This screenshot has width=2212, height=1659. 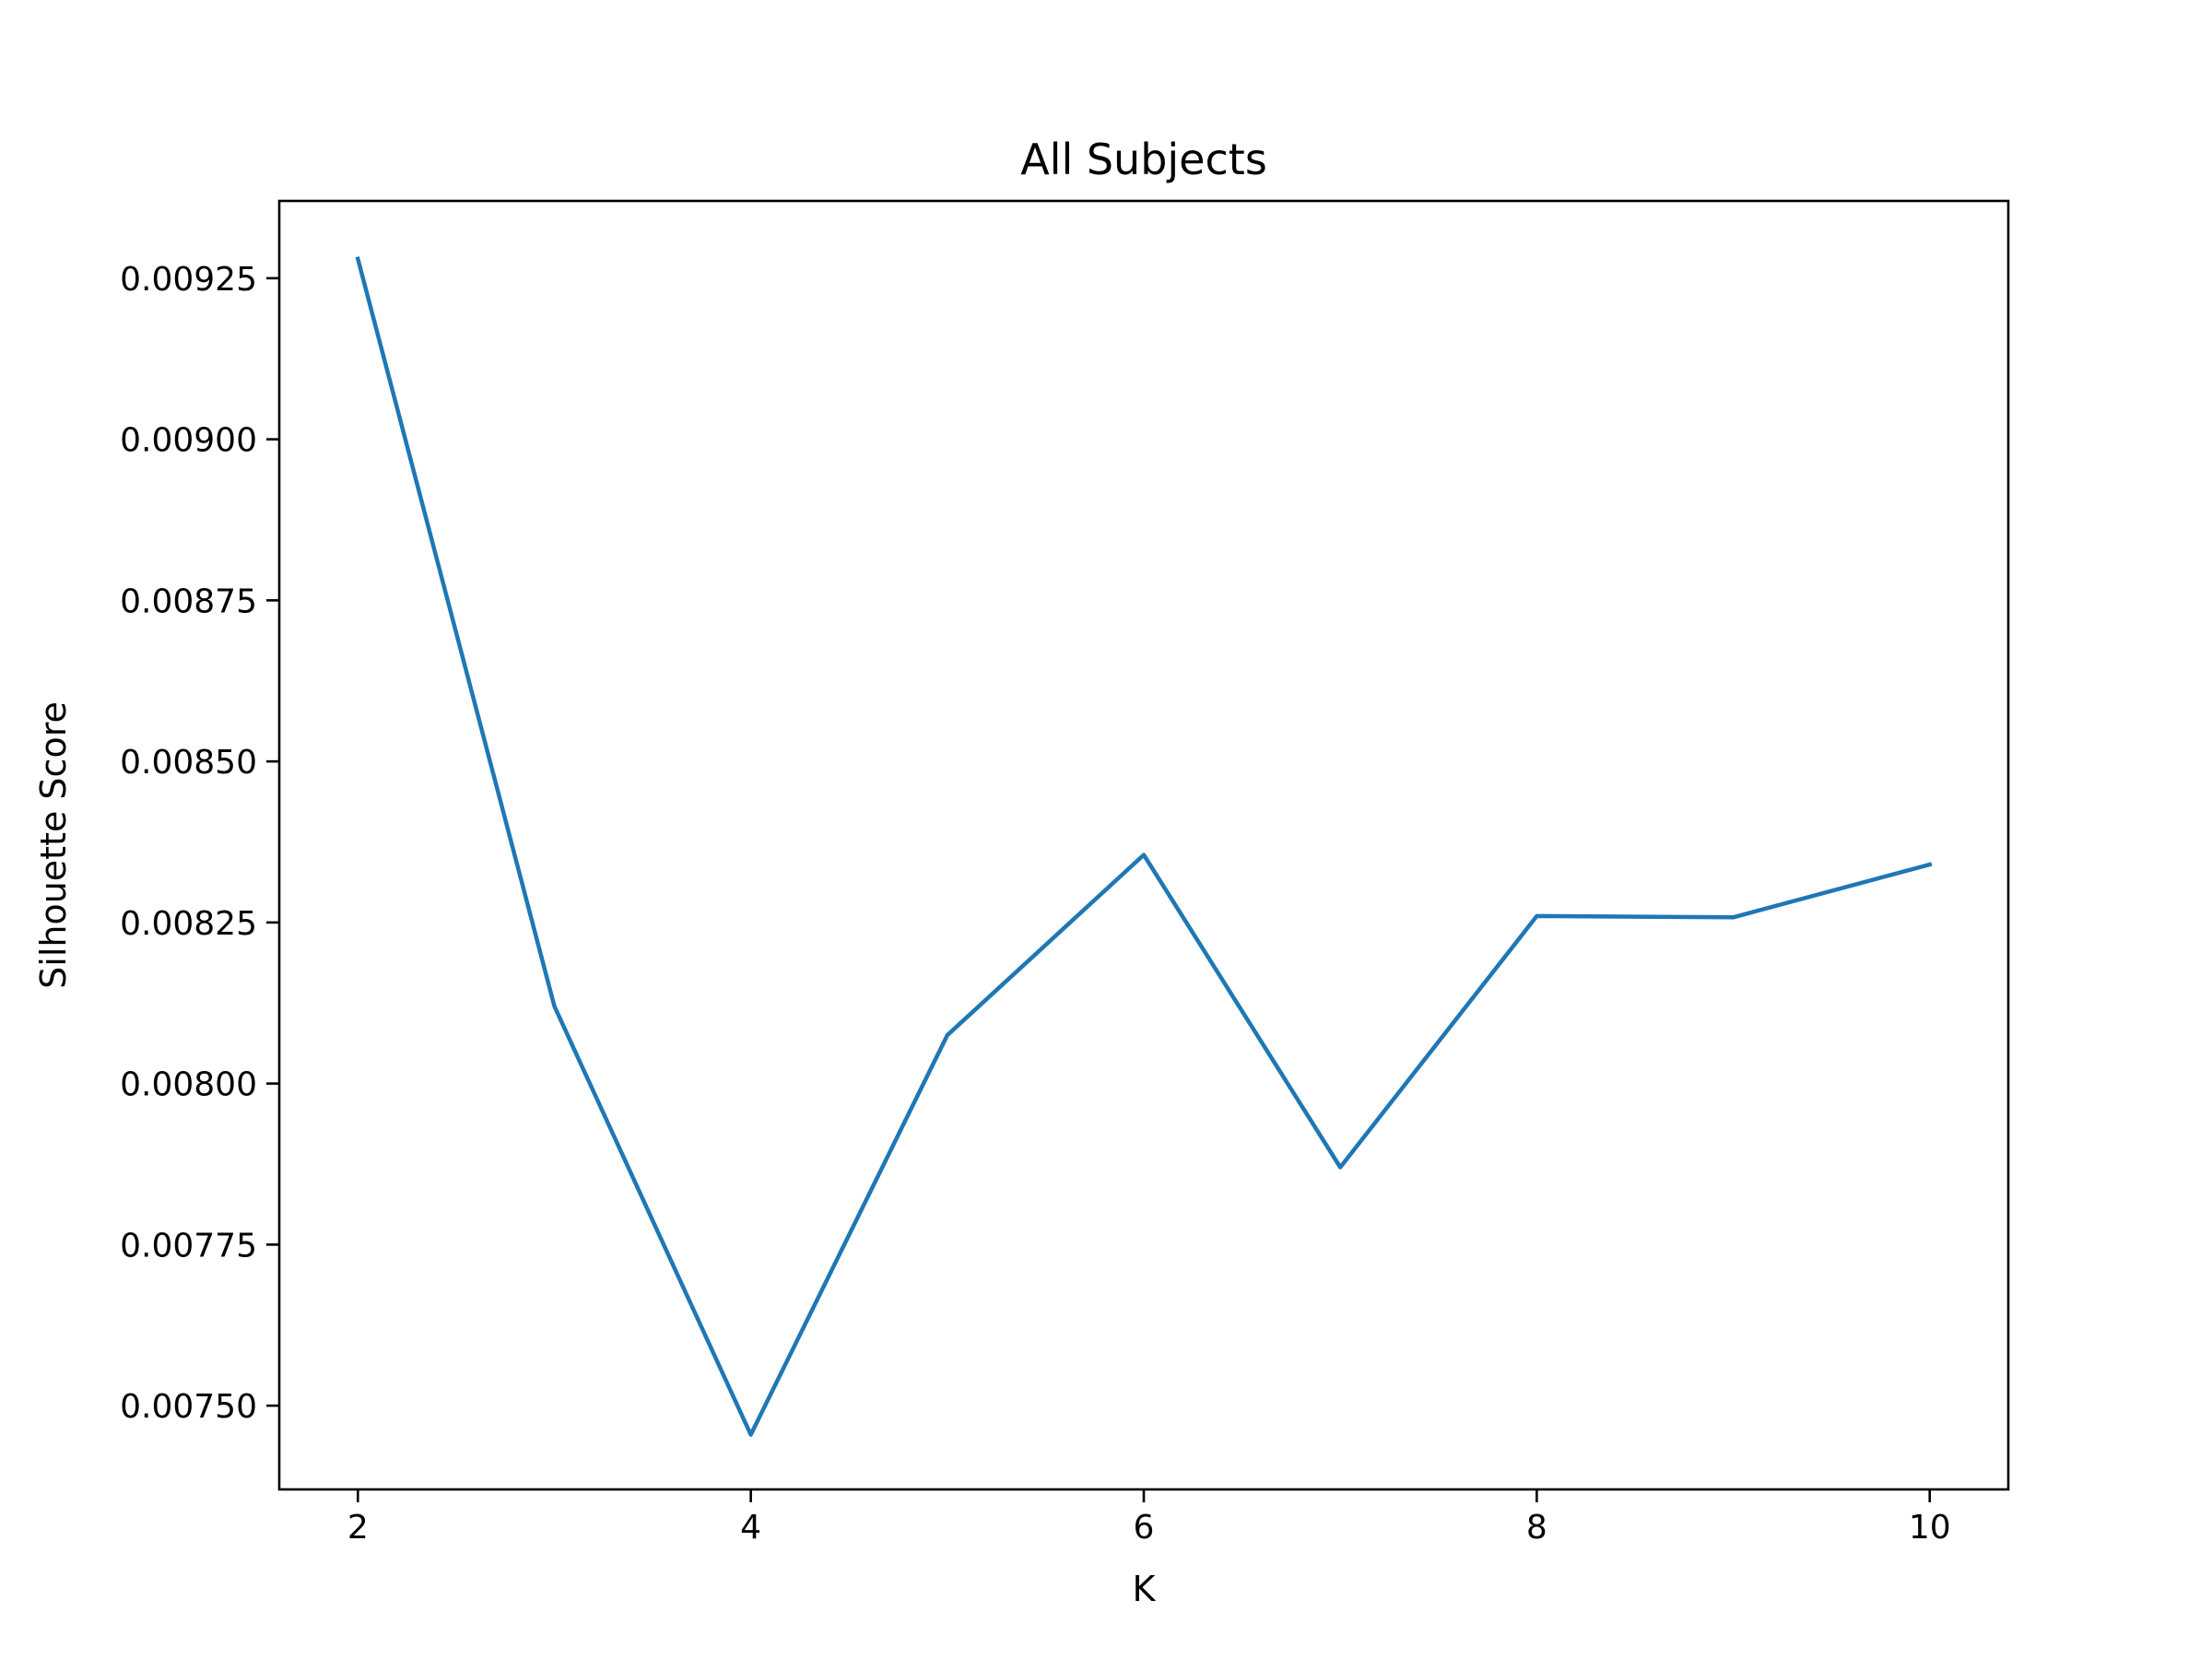 I want to click on y-tick-label: 0.00775, so click(x=188, y=1246).